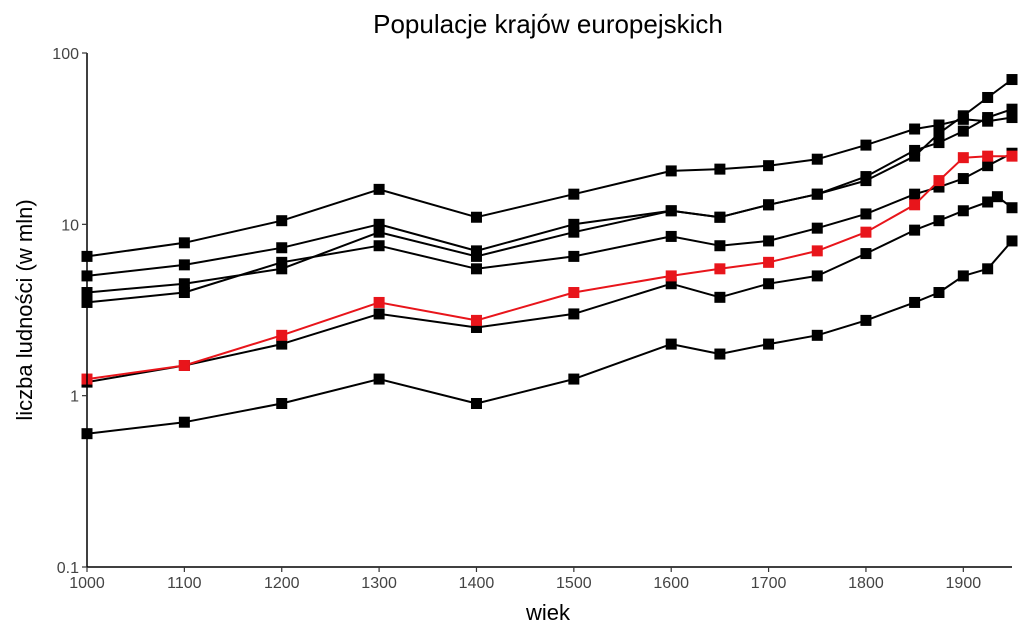 Image resolution: width=1024 pixels, height=639 pixels. Describe the element at coordinates (525, 579) in the screenshot. I see `x-axis-ticks: 1000 1100 1200 1300 1400 1500 1600 1700 1800 1900` at that location.